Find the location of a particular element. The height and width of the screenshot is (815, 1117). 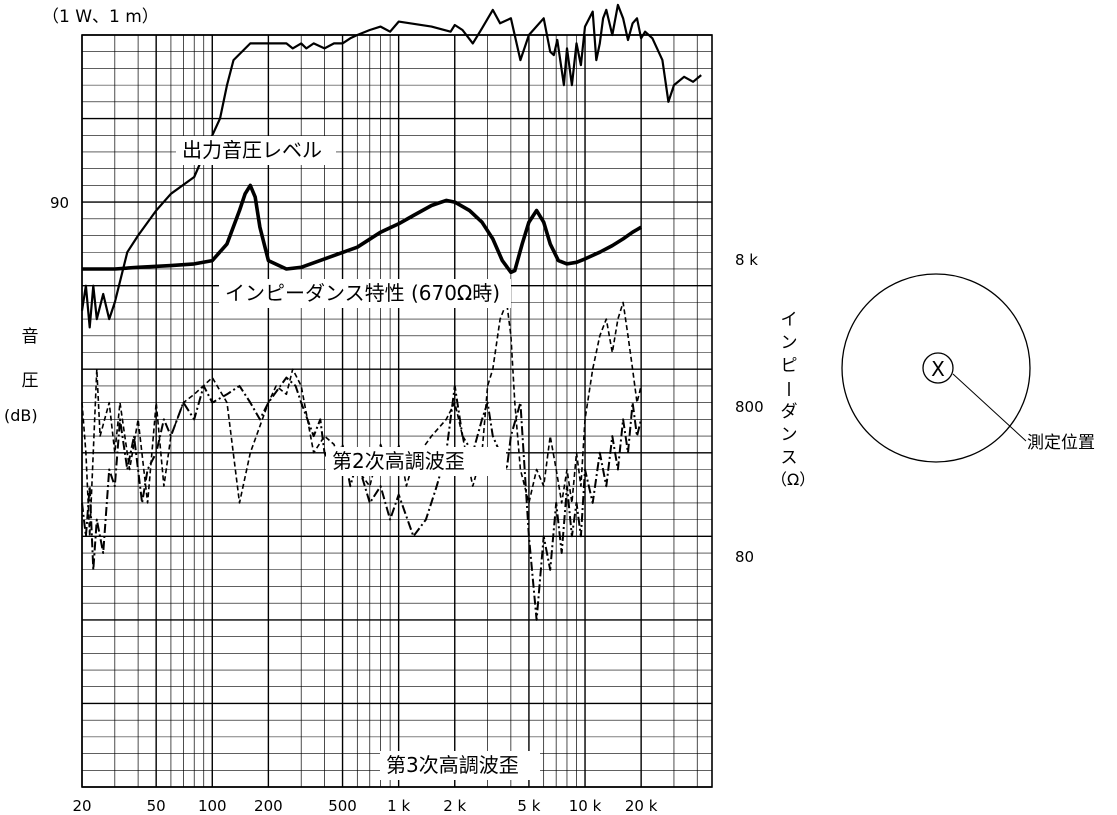

y-right-tick-label: 800 is located at coordinates (749, 407).